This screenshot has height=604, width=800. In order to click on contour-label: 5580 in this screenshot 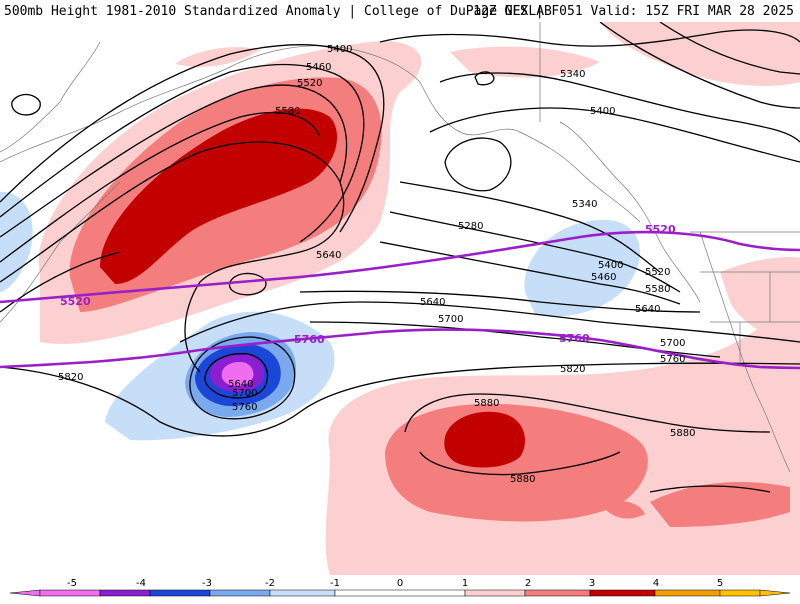, I will do `click(657, 289)`.